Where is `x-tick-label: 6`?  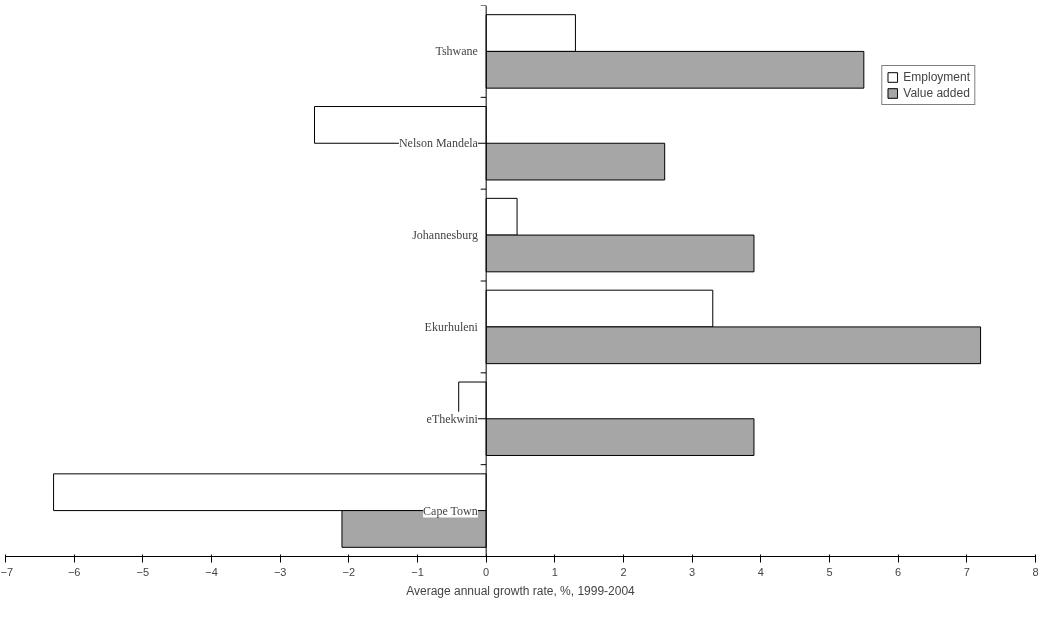 x-tick-label: 6 is located at coordinates (898, 571).